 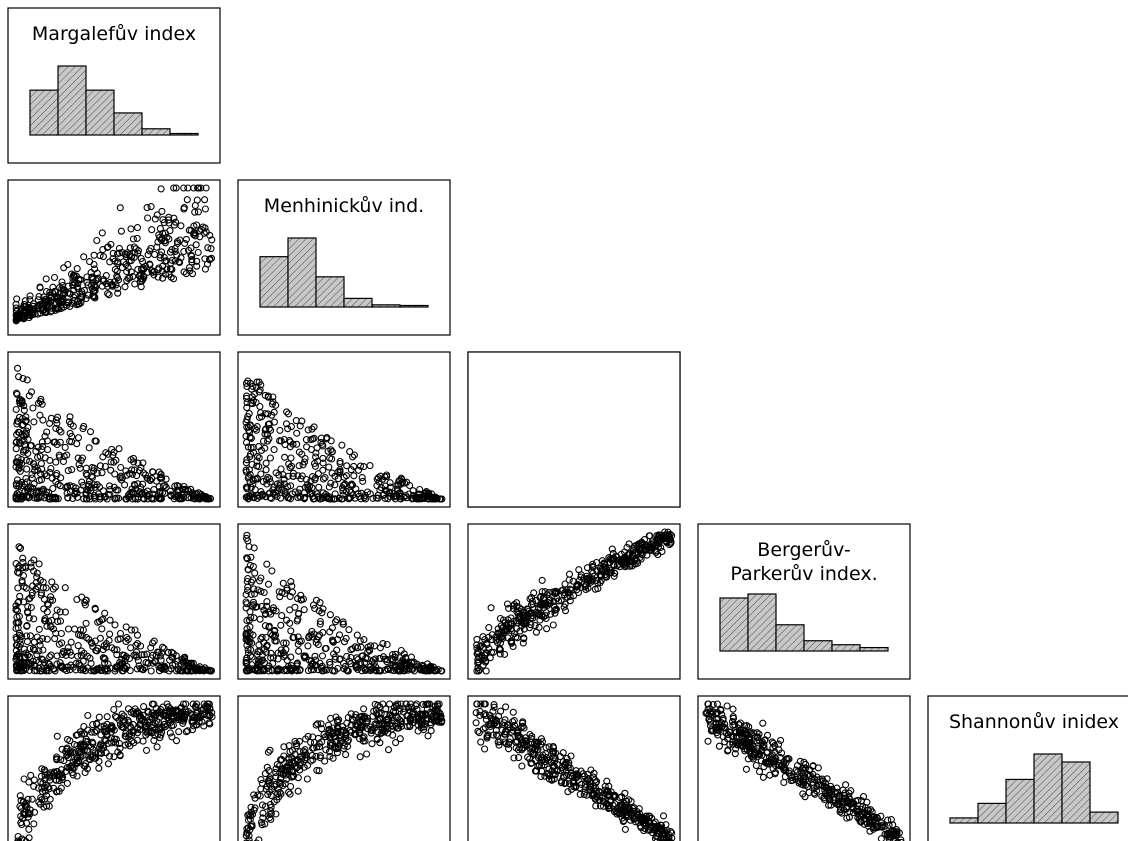 What do you see at coordinates (344, 206) in the screenshot?
I see `variable-label: Menhinickův ind.` at bounding box center [344, 206].